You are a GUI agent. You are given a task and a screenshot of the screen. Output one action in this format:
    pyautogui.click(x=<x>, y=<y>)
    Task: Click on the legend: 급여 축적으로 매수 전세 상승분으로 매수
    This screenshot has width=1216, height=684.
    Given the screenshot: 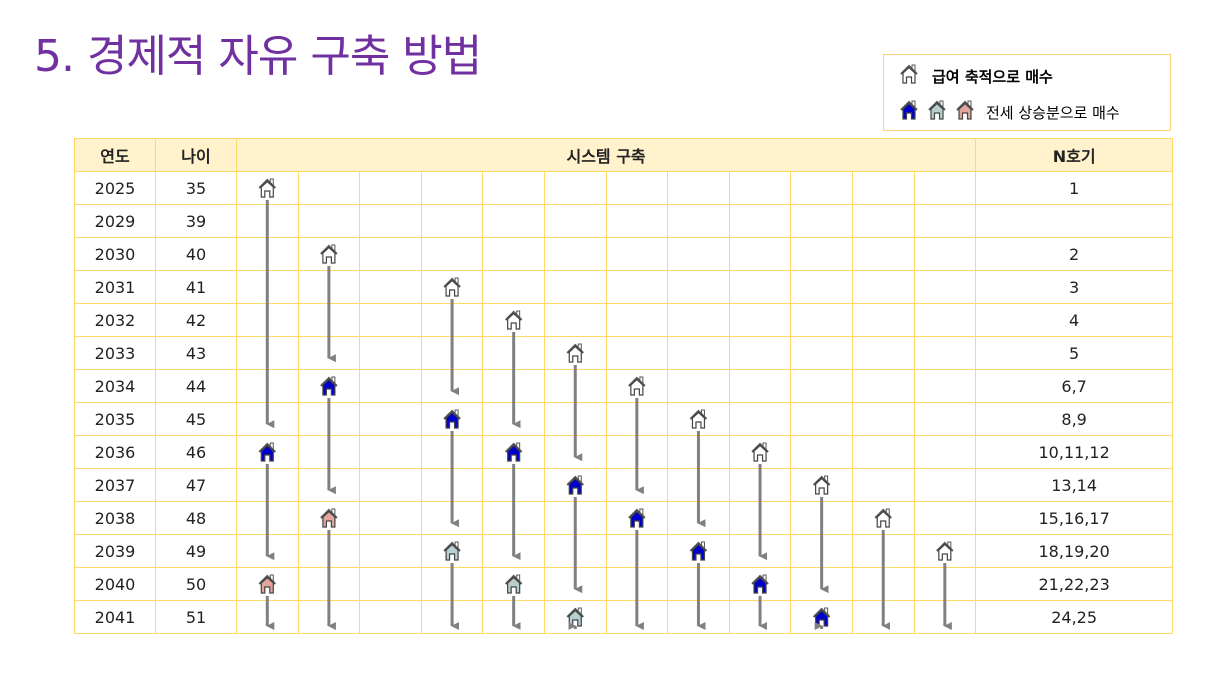 What is the action you would take?
    pyautogui.click(x=1027, y=92)
    